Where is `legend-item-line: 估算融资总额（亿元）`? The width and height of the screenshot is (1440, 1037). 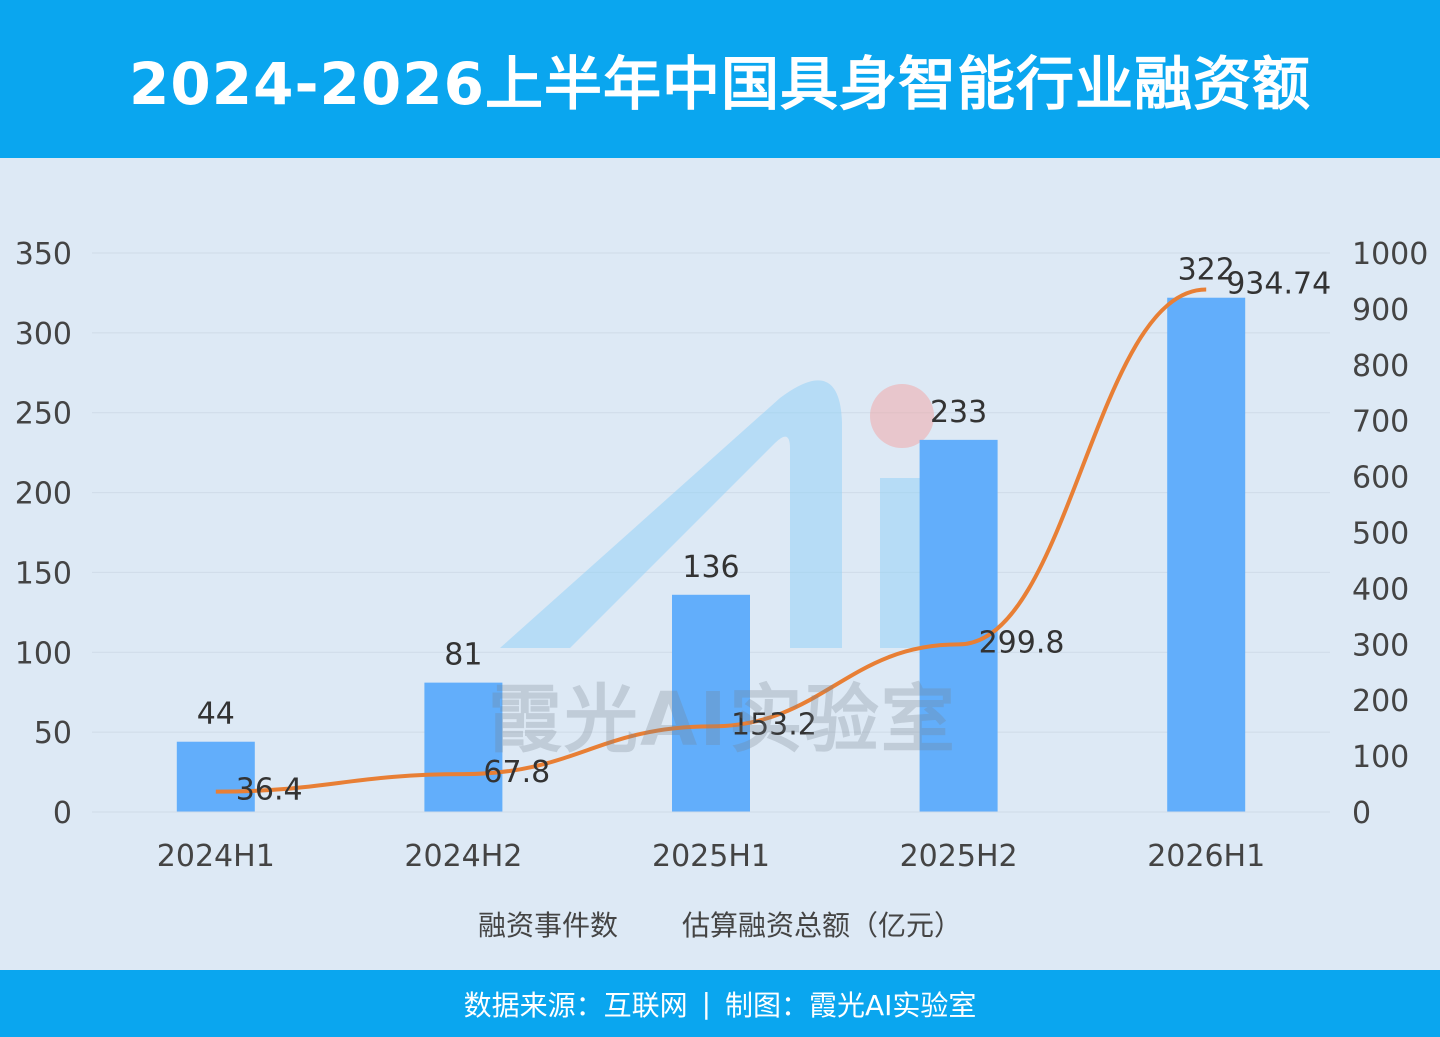
legend-item-line: 估算融资总额（亿元） is located at coordinates (822, 925).